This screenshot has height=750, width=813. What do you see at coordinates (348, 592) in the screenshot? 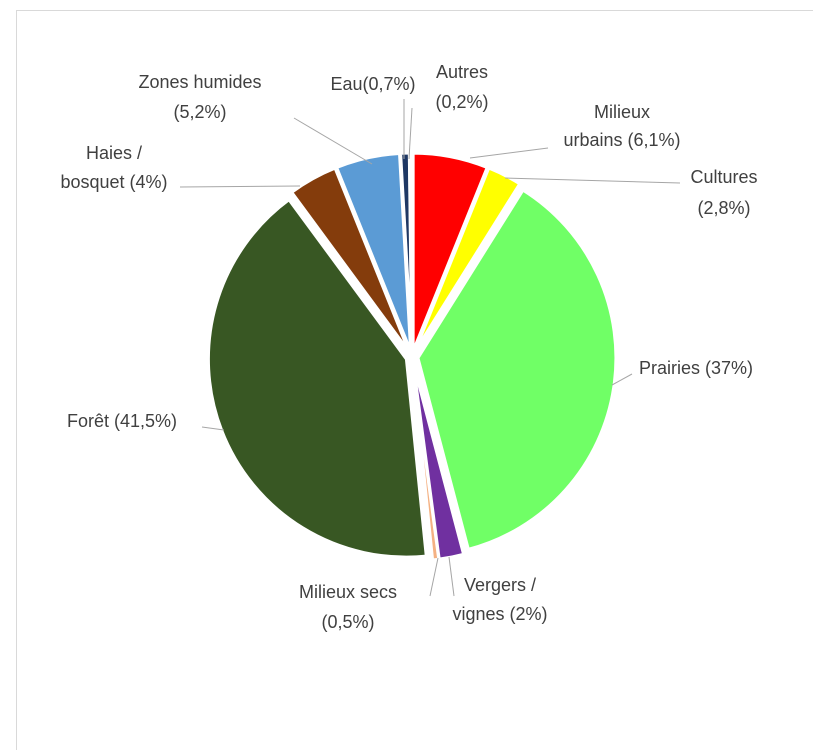
I see `slice-label-line: Milieux secs` at bounding box center [348, 592].